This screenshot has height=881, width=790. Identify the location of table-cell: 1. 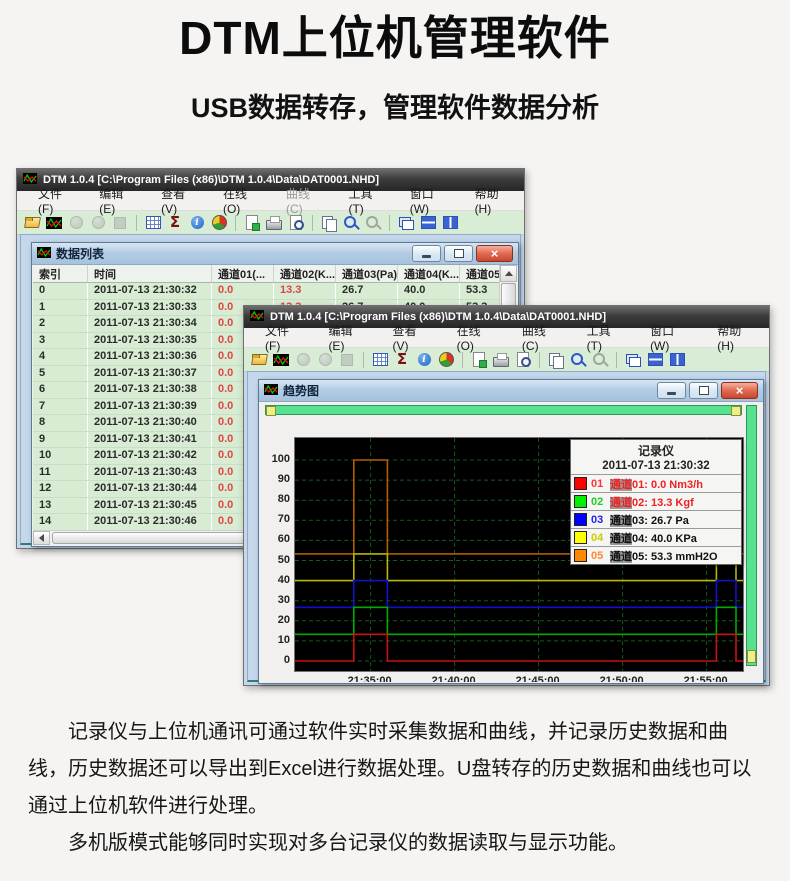
(60, 307).